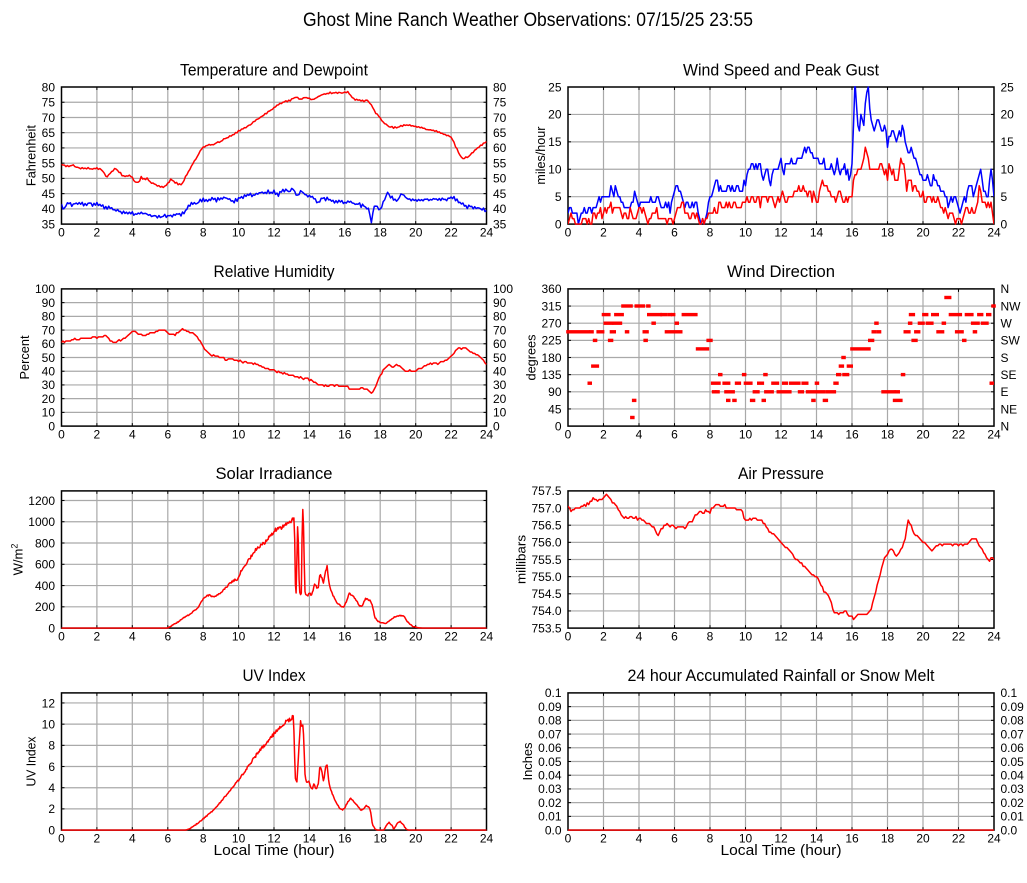 The image size is (1027, 883). What do you see at coordinates (1011, 341) in the screenshot?
I see `svg-text: SW` at bounding box center [1011, 341].